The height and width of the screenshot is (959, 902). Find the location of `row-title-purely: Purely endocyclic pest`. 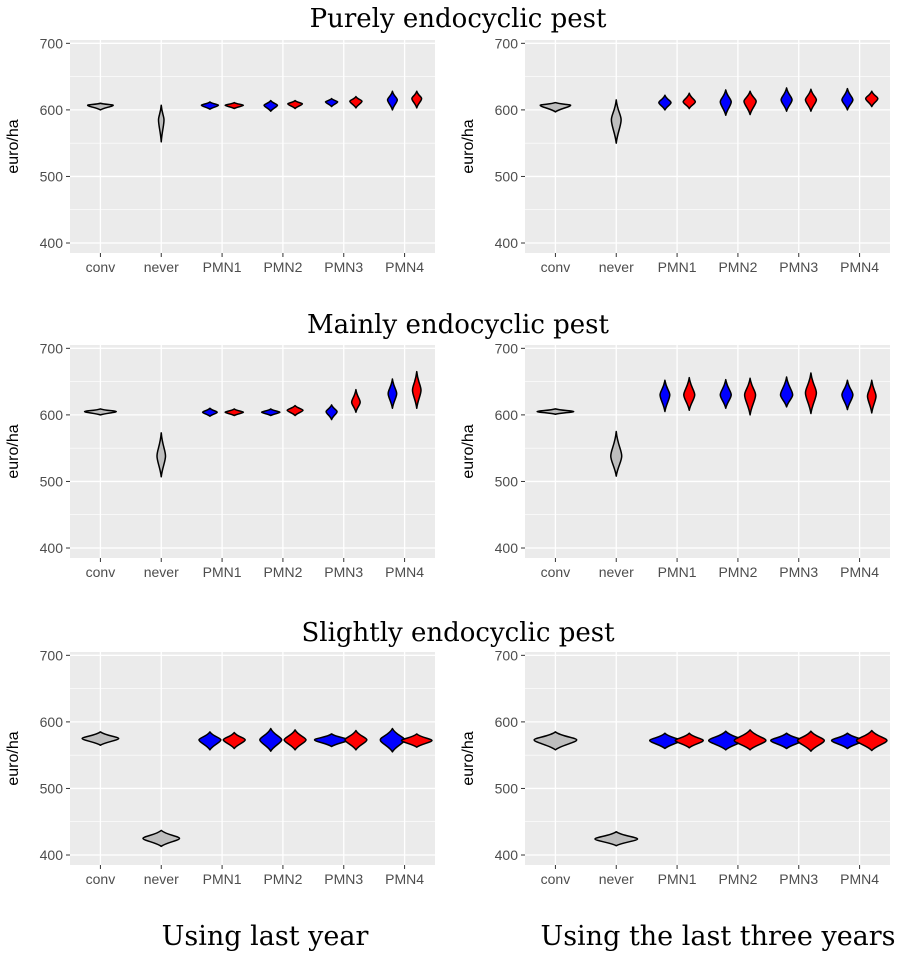

row-title-purely: Purely endocyclic pest is located at coordinates (458, 19).